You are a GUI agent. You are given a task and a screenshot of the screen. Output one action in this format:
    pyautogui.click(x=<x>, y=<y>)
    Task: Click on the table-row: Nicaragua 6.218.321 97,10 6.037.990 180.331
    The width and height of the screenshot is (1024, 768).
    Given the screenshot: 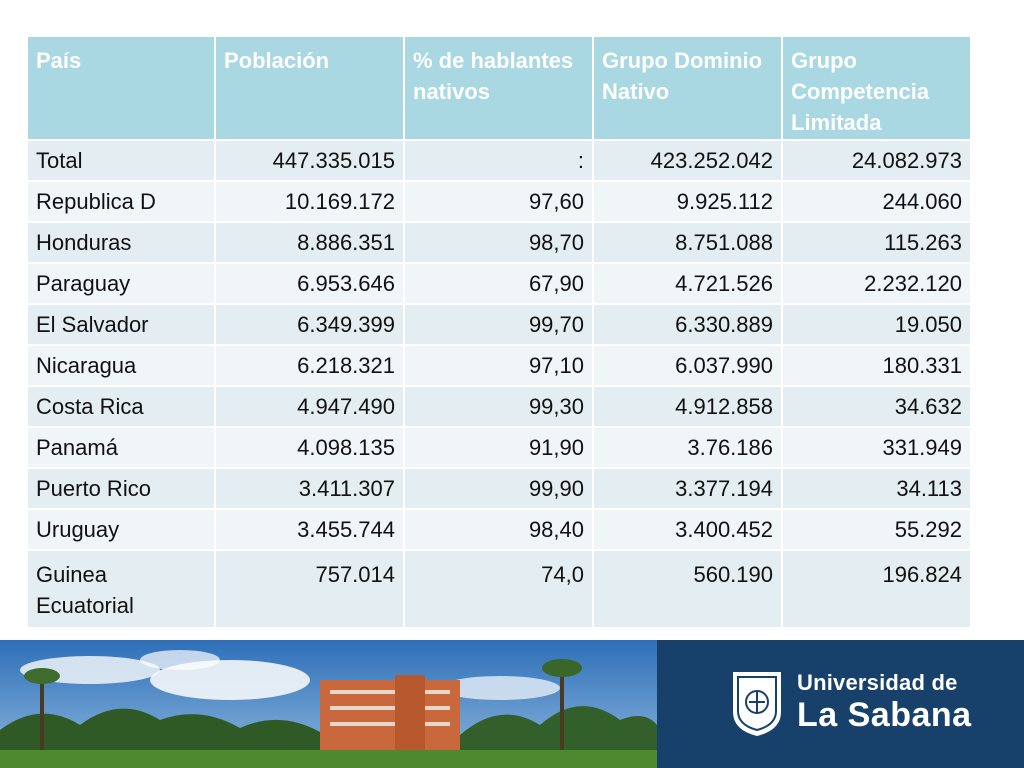 What is the action you would take?
    pyautogui.click(x=500, y=366)
    